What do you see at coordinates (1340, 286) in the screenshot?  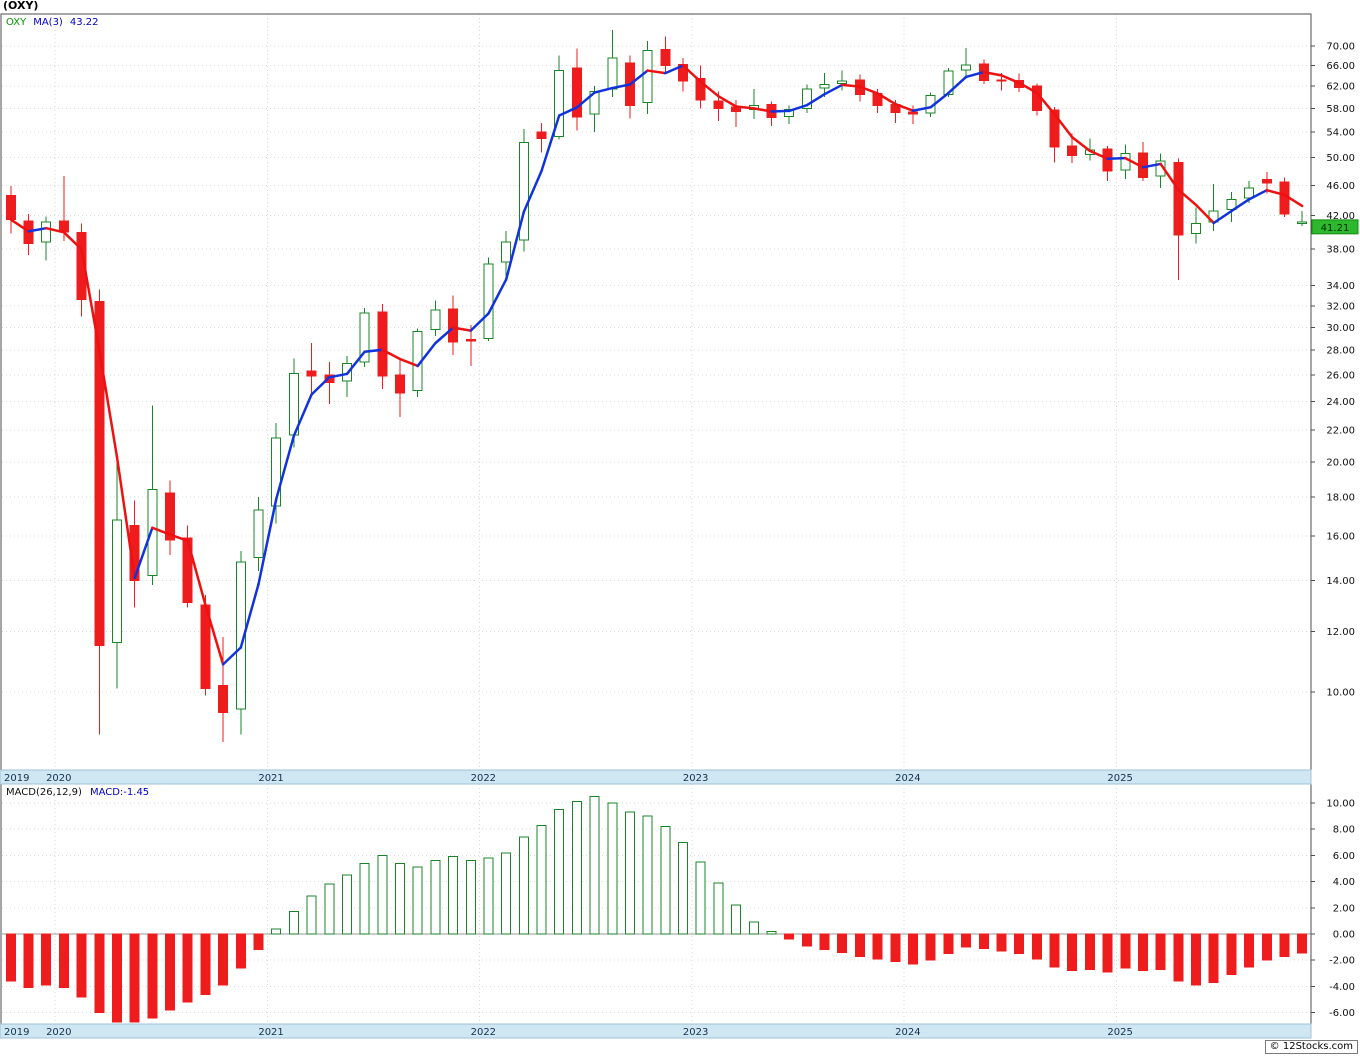 I see `svg-text: 34.00` at bounding box center [1340, 286].